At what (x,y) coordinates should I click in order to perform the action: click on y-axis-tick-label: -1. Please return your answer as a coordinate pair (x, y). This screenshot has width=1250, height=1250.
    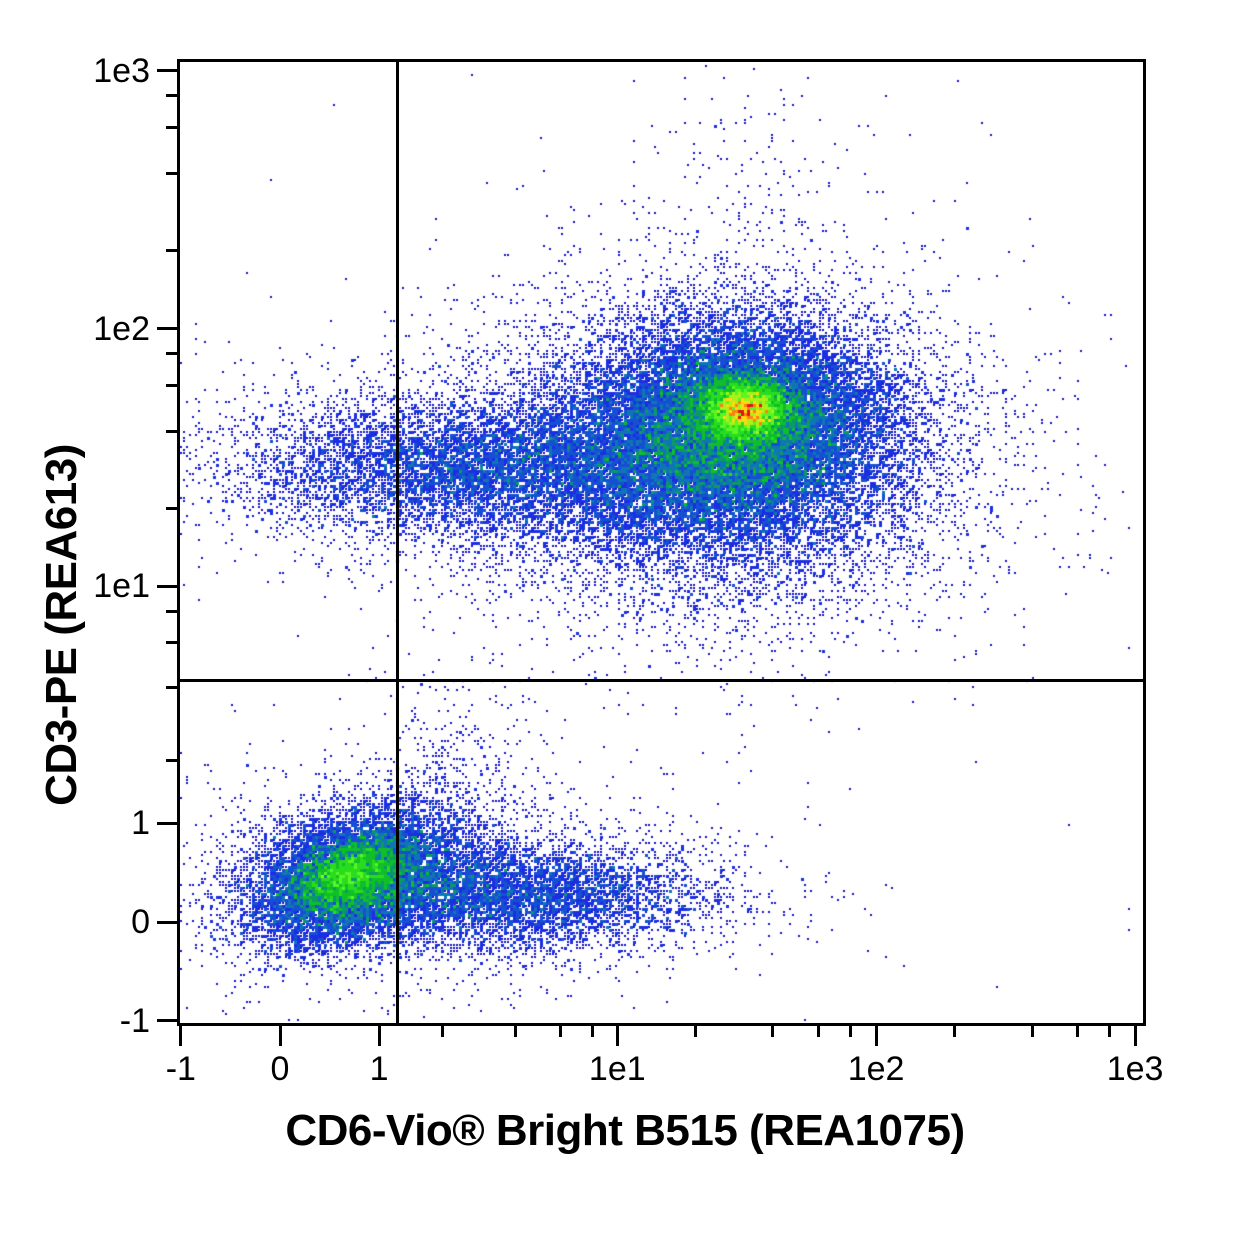
    Looking at the image, I should click on (134, 1020).